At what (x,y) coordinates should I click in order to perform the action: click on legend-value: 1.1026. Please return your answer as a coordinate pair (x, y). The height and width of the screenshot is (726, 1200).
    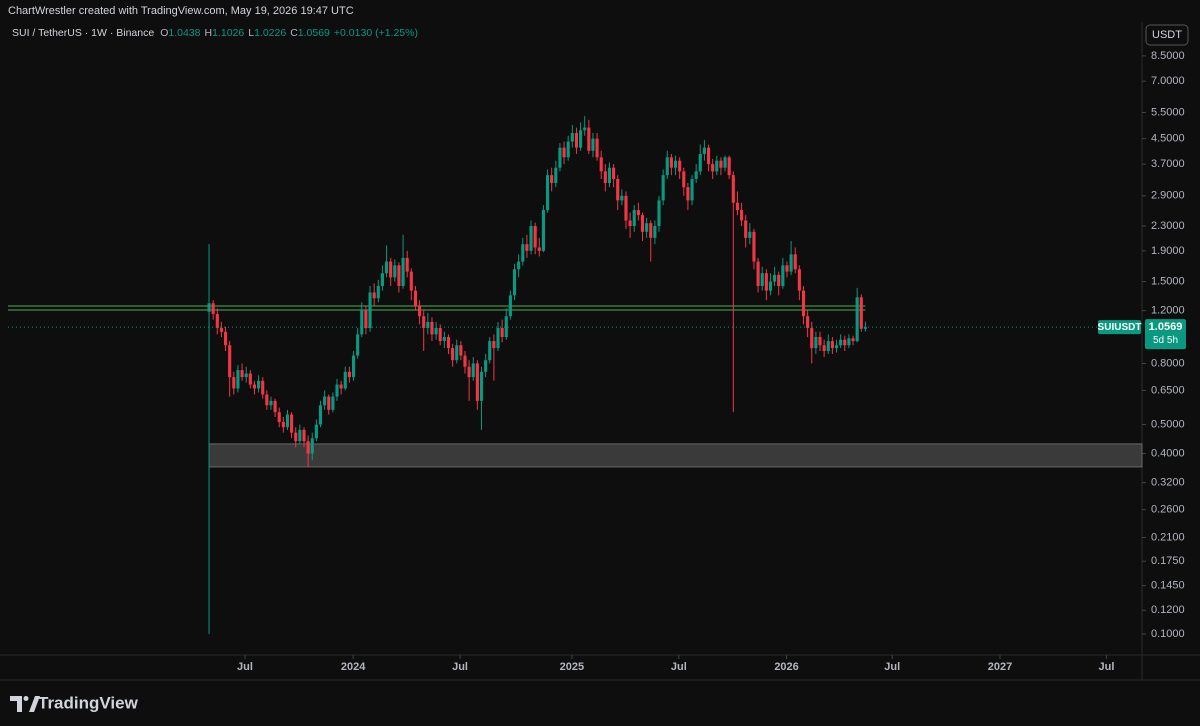
    Looking at the image, I should click on (228, 33).